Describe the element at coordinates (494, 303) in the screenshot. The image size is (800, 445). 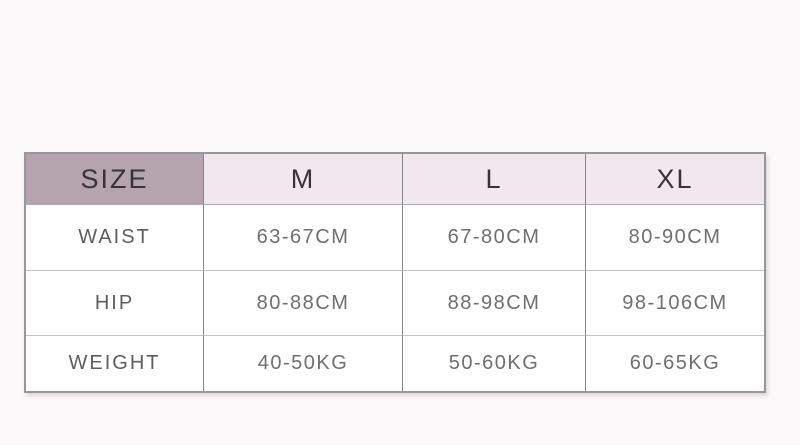
I see `cell-hip-l: 88-98CM` at that location.